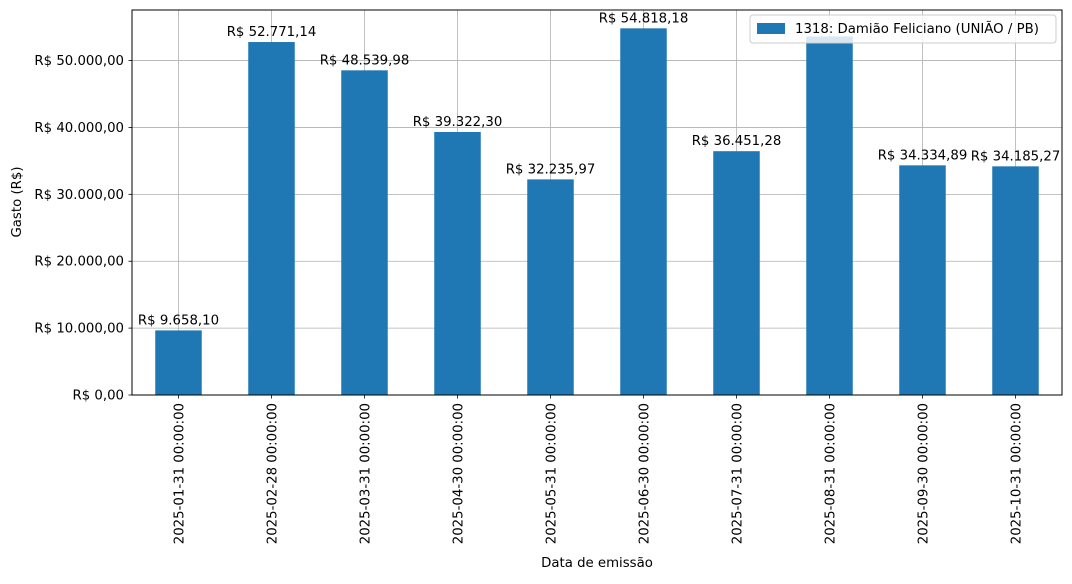 Image resolution: width=1072 pixels, height=584 pixels. What do you see at coordinates (551, 169) in the screenshot?
I see `bar-value-label: R$ 32.235,97` at bounding box center [551, 169].